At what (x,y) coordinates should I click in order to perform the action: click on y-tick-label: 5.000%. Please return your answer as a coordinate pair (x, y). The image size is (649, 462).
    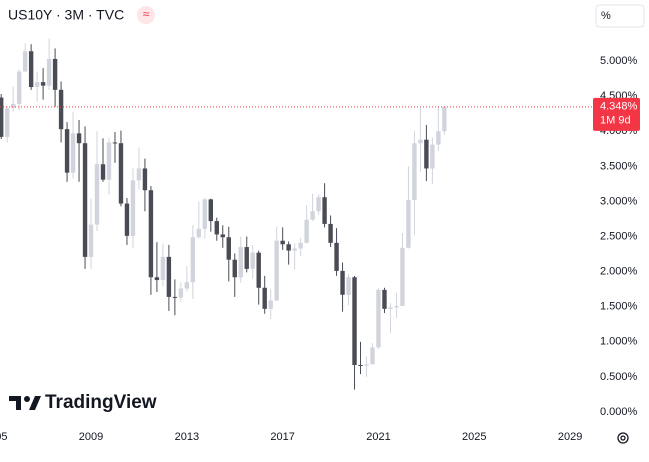
    Looking at the image, I should click on (619, 61).